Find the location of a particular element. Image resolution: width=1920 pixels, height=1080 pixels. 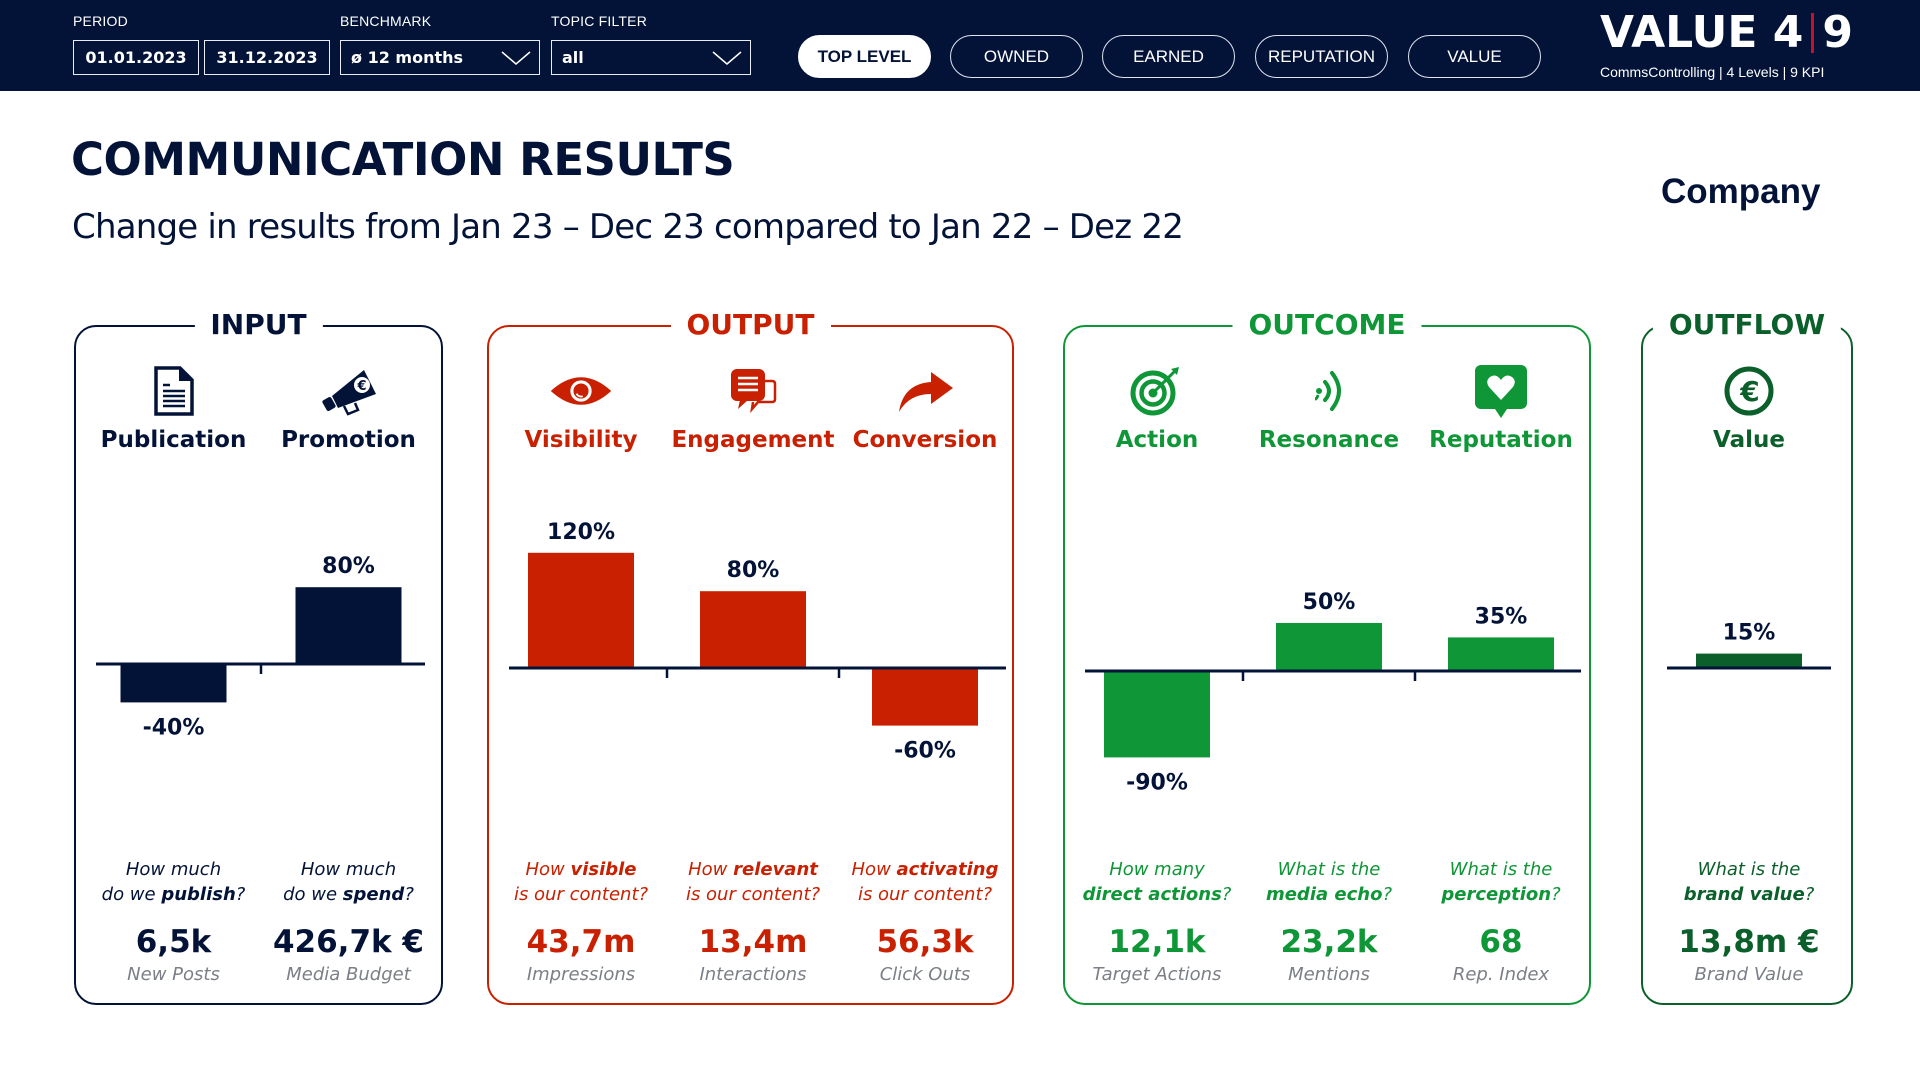

category-label: Engagement is located at coordinates (753, 440).